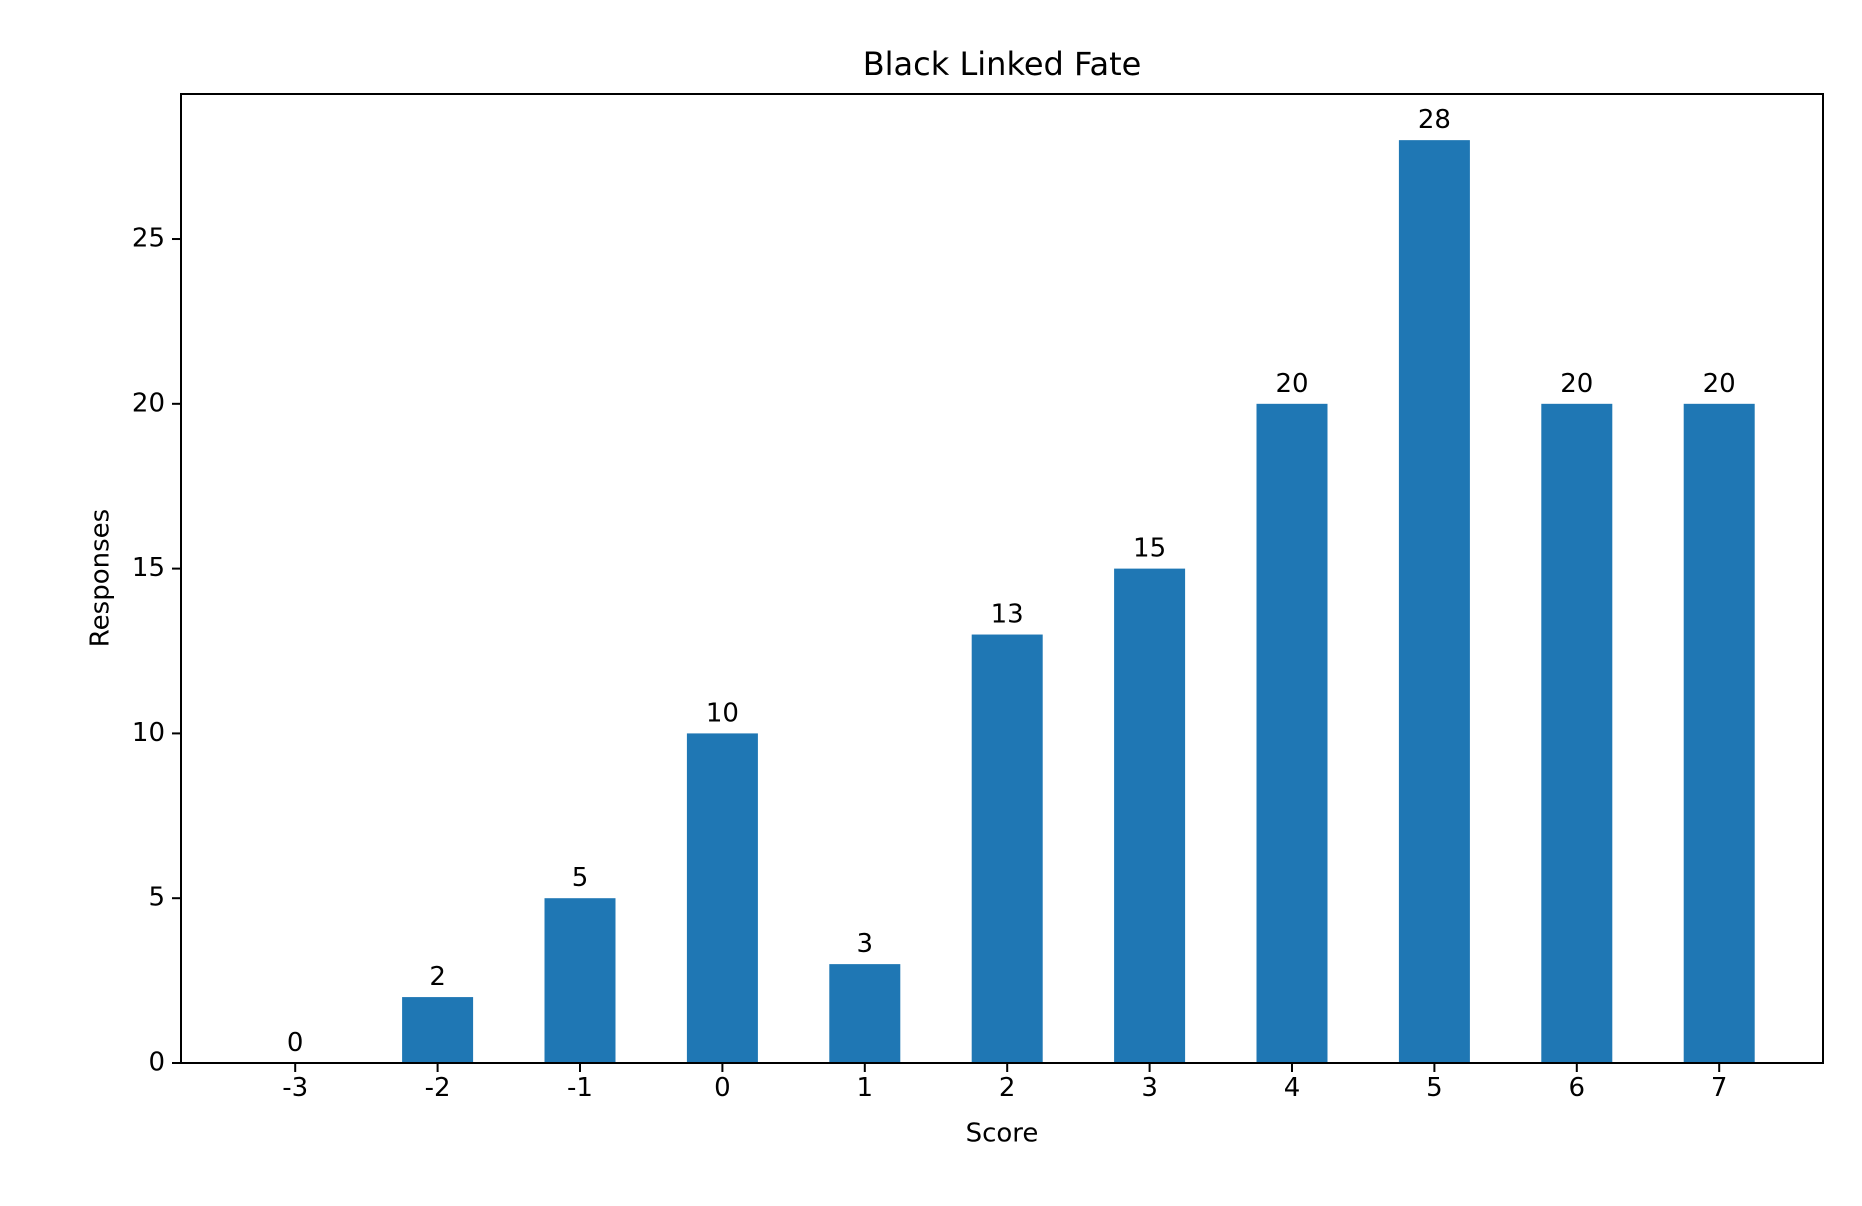 This screenshot has height=1206, width=1862. I want to click on y-axis-label: Responses, so click(101, 578).